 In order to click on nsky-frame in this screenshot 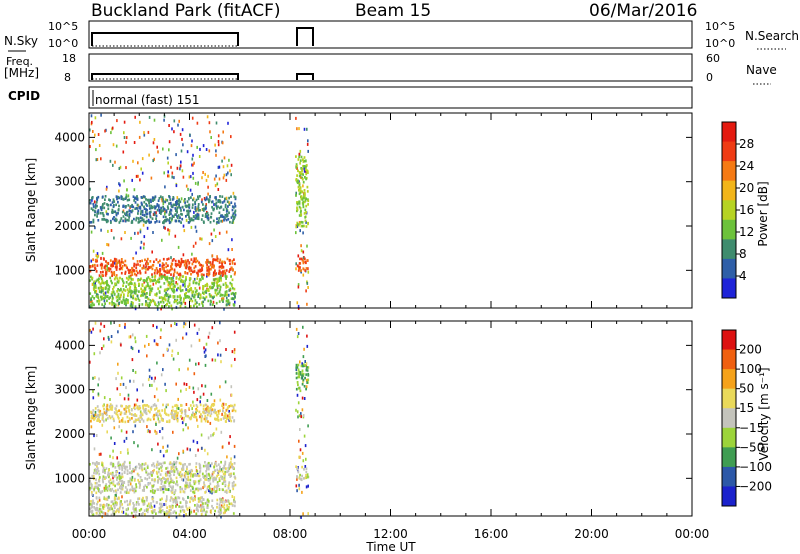, I will do `click(390, 34)`.